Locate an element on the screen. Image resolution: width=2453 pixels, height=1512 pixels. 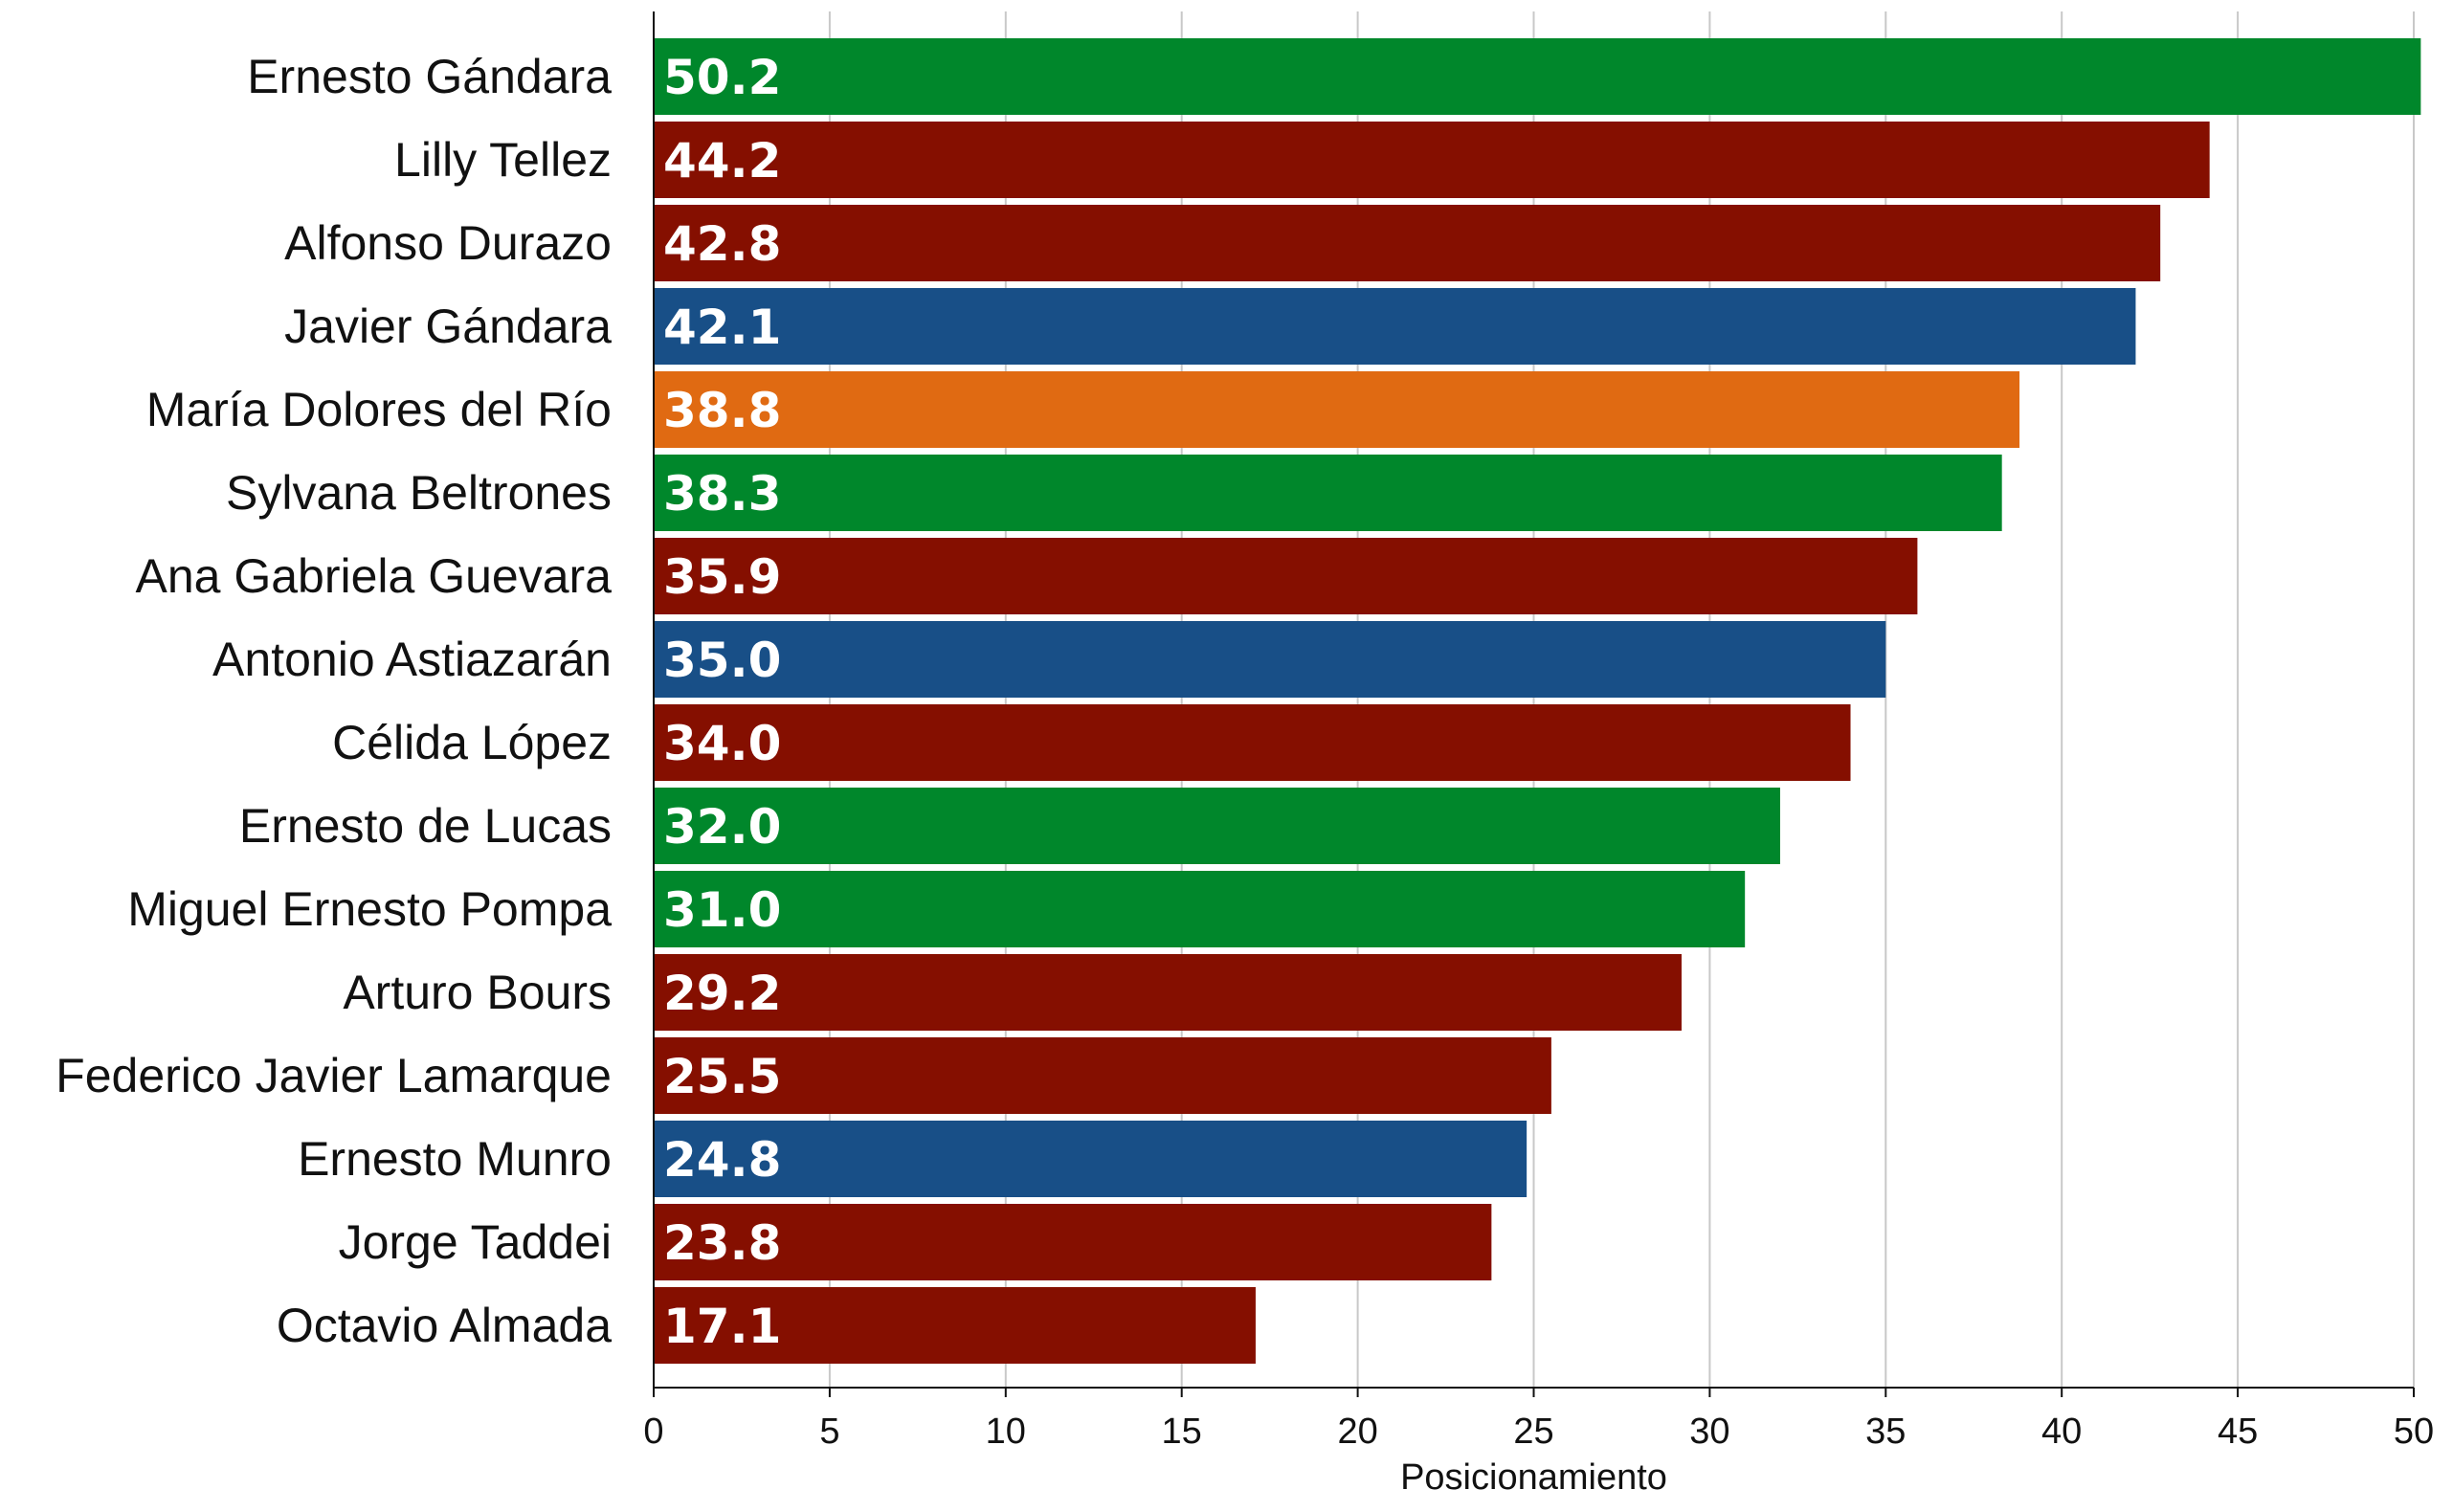
value-label: 25.5 is located at coordinates (722, 1076).